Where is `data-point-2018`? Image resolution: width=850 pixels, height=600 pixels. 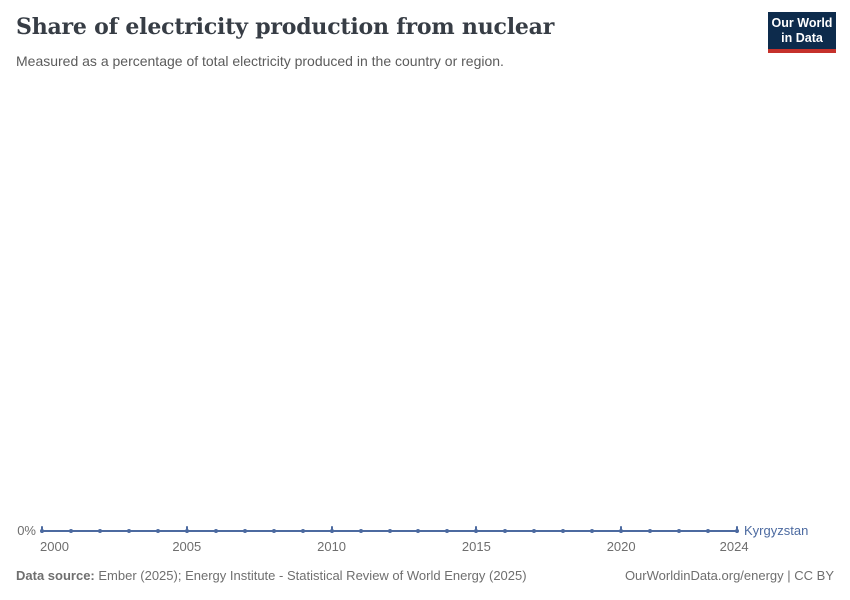 data-point-2018 is located at coordinates (563, 531).